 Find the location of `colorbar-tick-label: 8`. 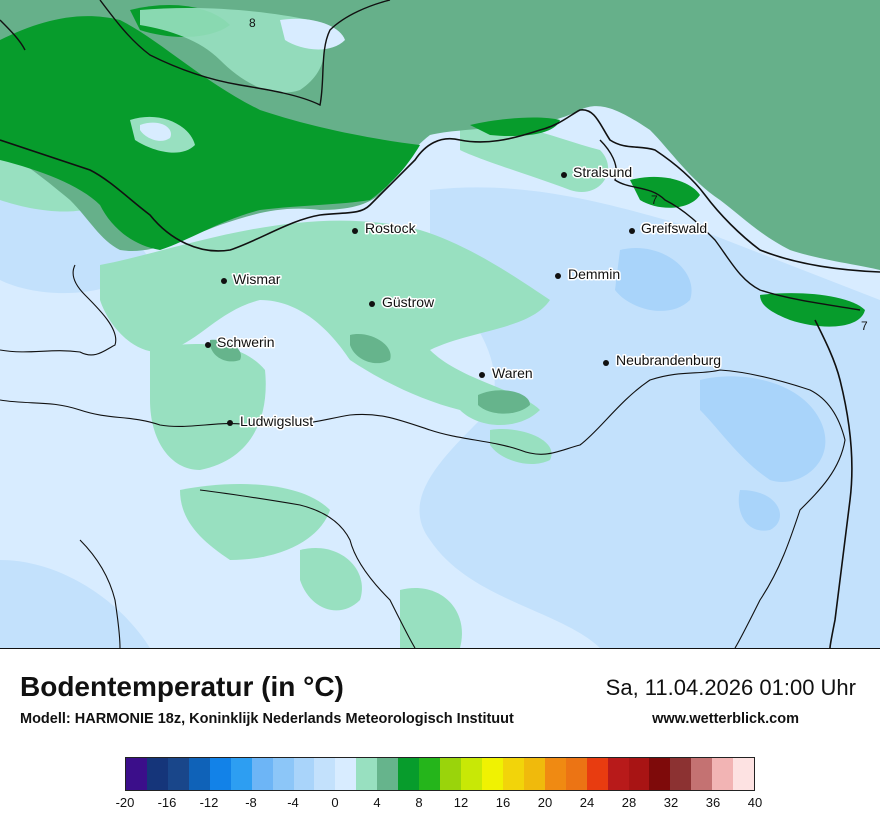

colorbar-tick-label: 8 is located at coordinates (419, 802).